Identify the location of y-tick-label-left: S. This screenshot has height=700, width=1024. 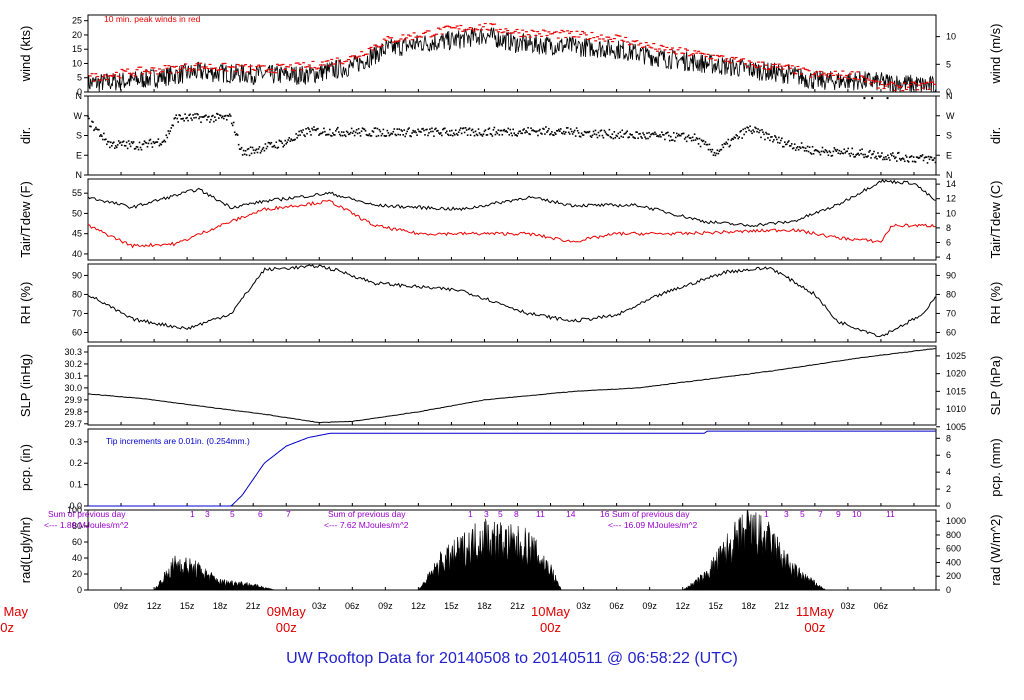
(79, 136).